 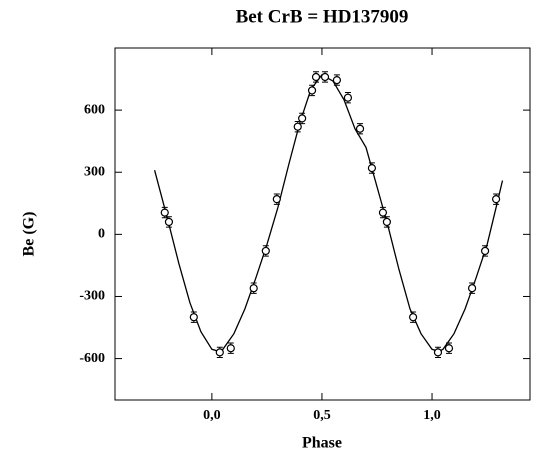 What do you see at coordinates (322, 443) in the screenshot?
I see `x-axis-label: Phase` at bounding box center [322, 443].